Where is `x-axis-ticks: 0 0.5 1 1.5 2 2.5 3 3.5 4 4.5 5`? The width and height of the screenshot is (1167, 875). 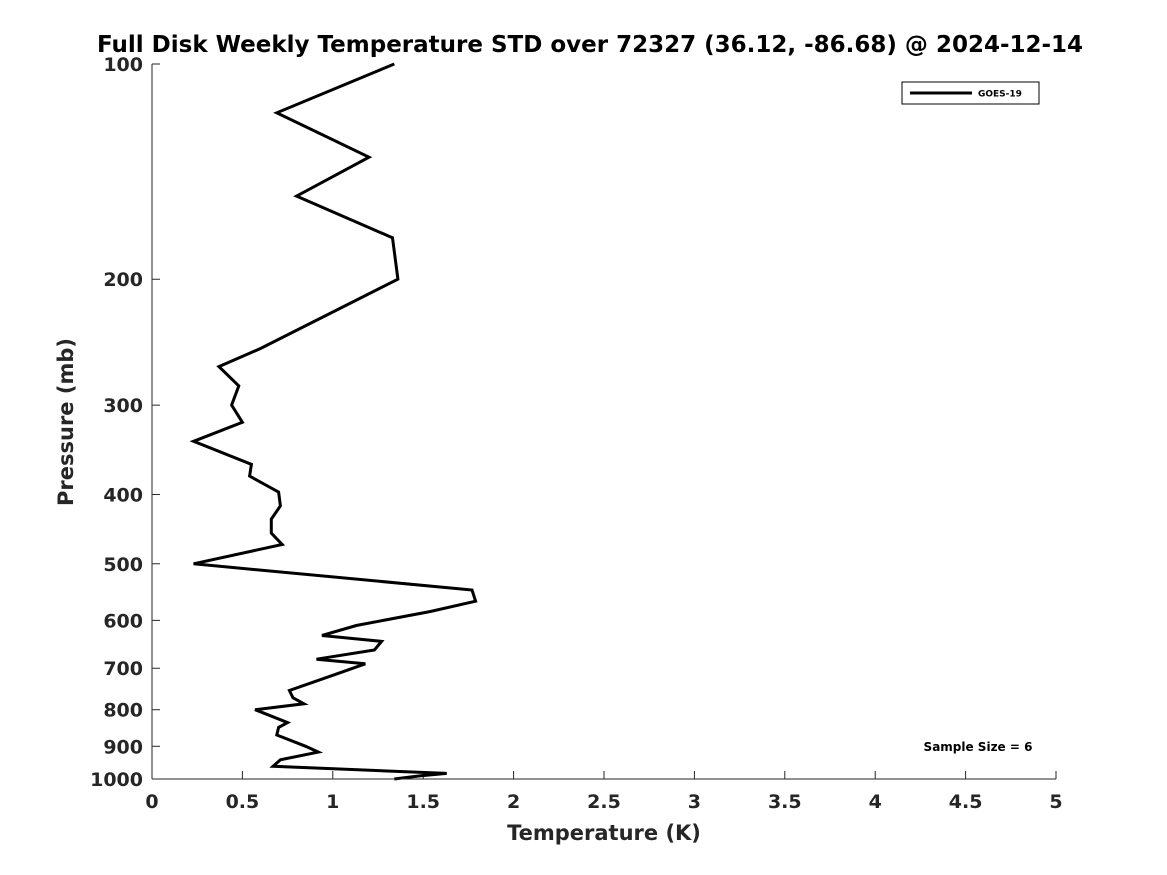
x-axis-ticks: 0 0.5 1 1.5 2 2.5 3 3.5 4 4.5 5 is located at coordinates (604, 792).